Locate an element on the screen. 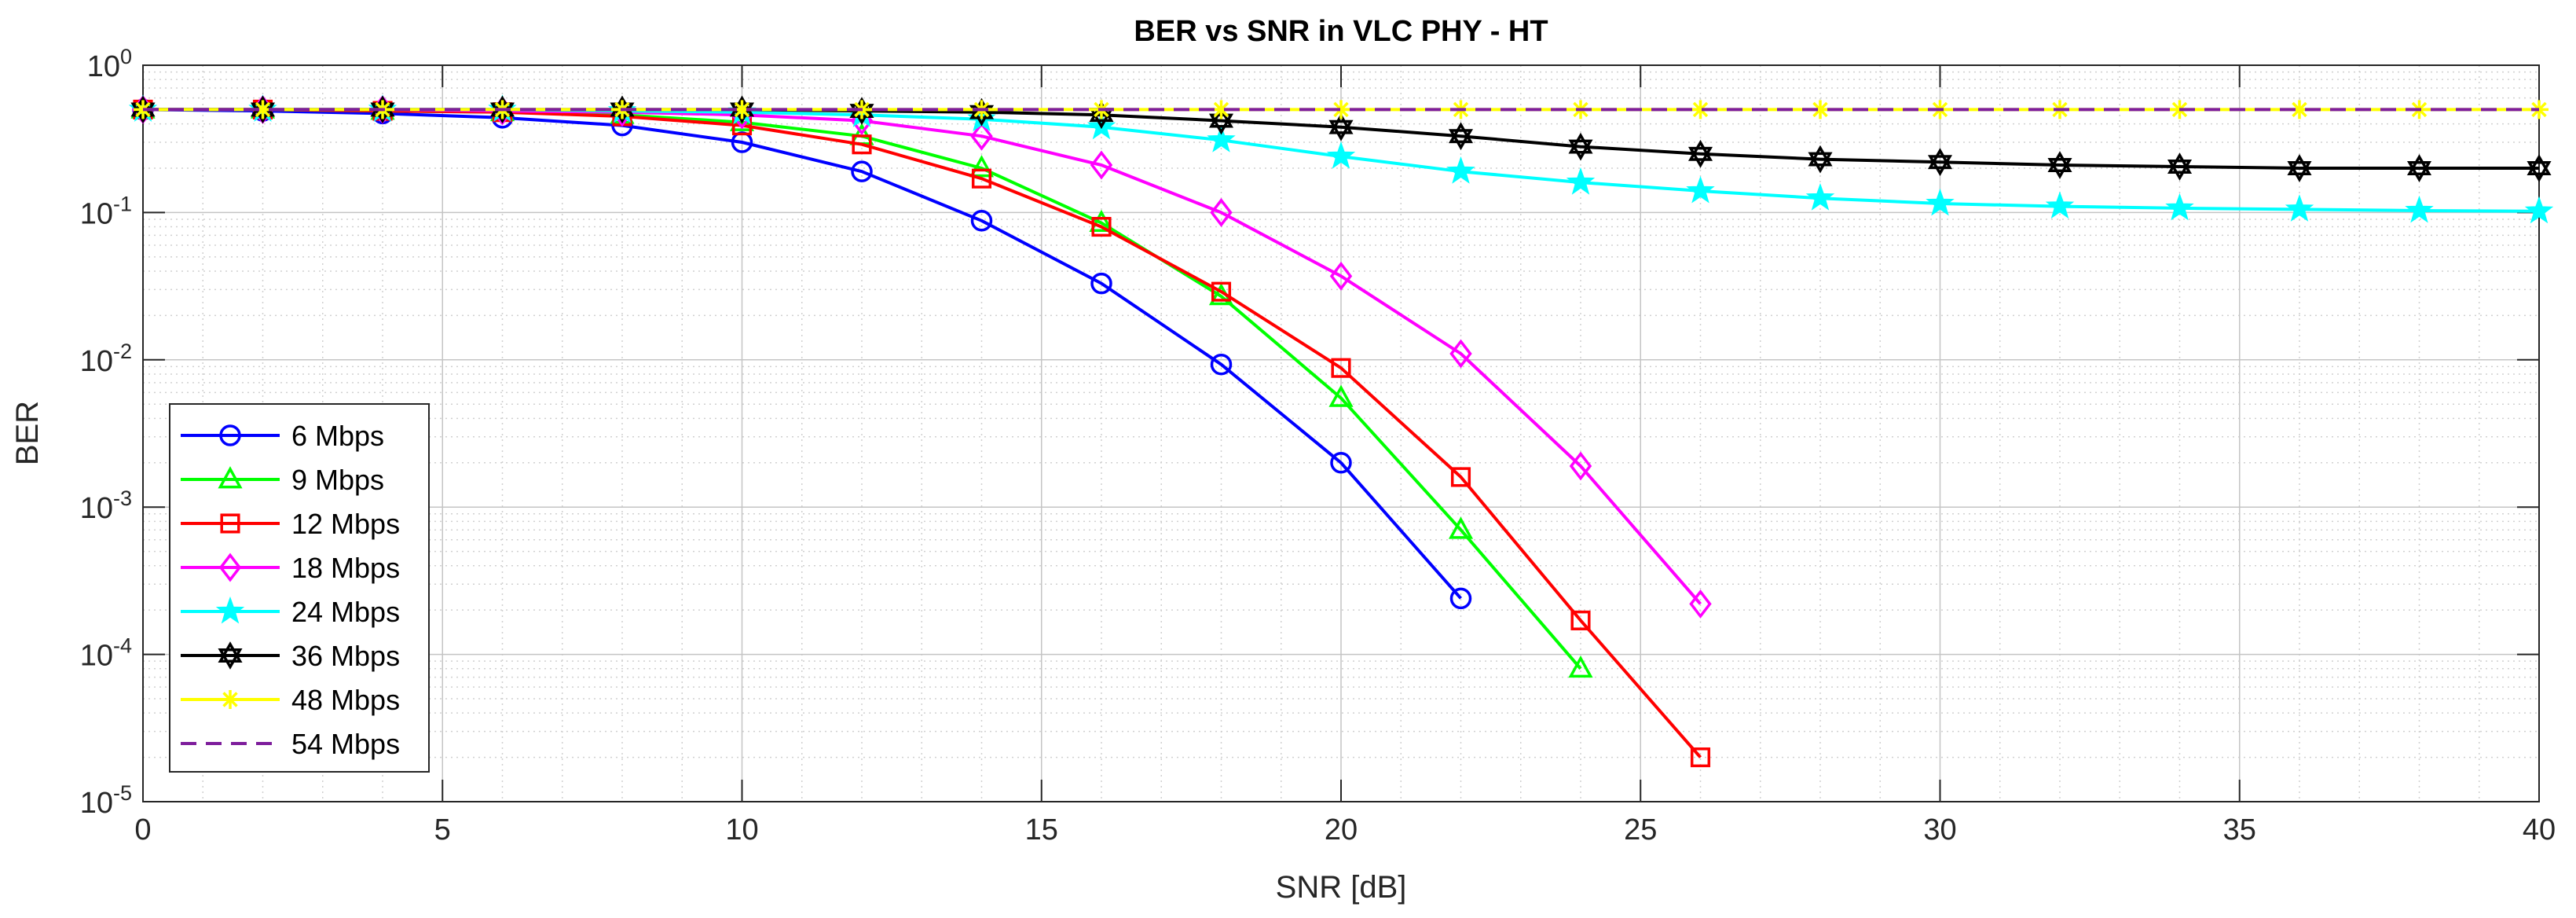  legend-label: 48 Mbps is located at coordinates (345, 700).